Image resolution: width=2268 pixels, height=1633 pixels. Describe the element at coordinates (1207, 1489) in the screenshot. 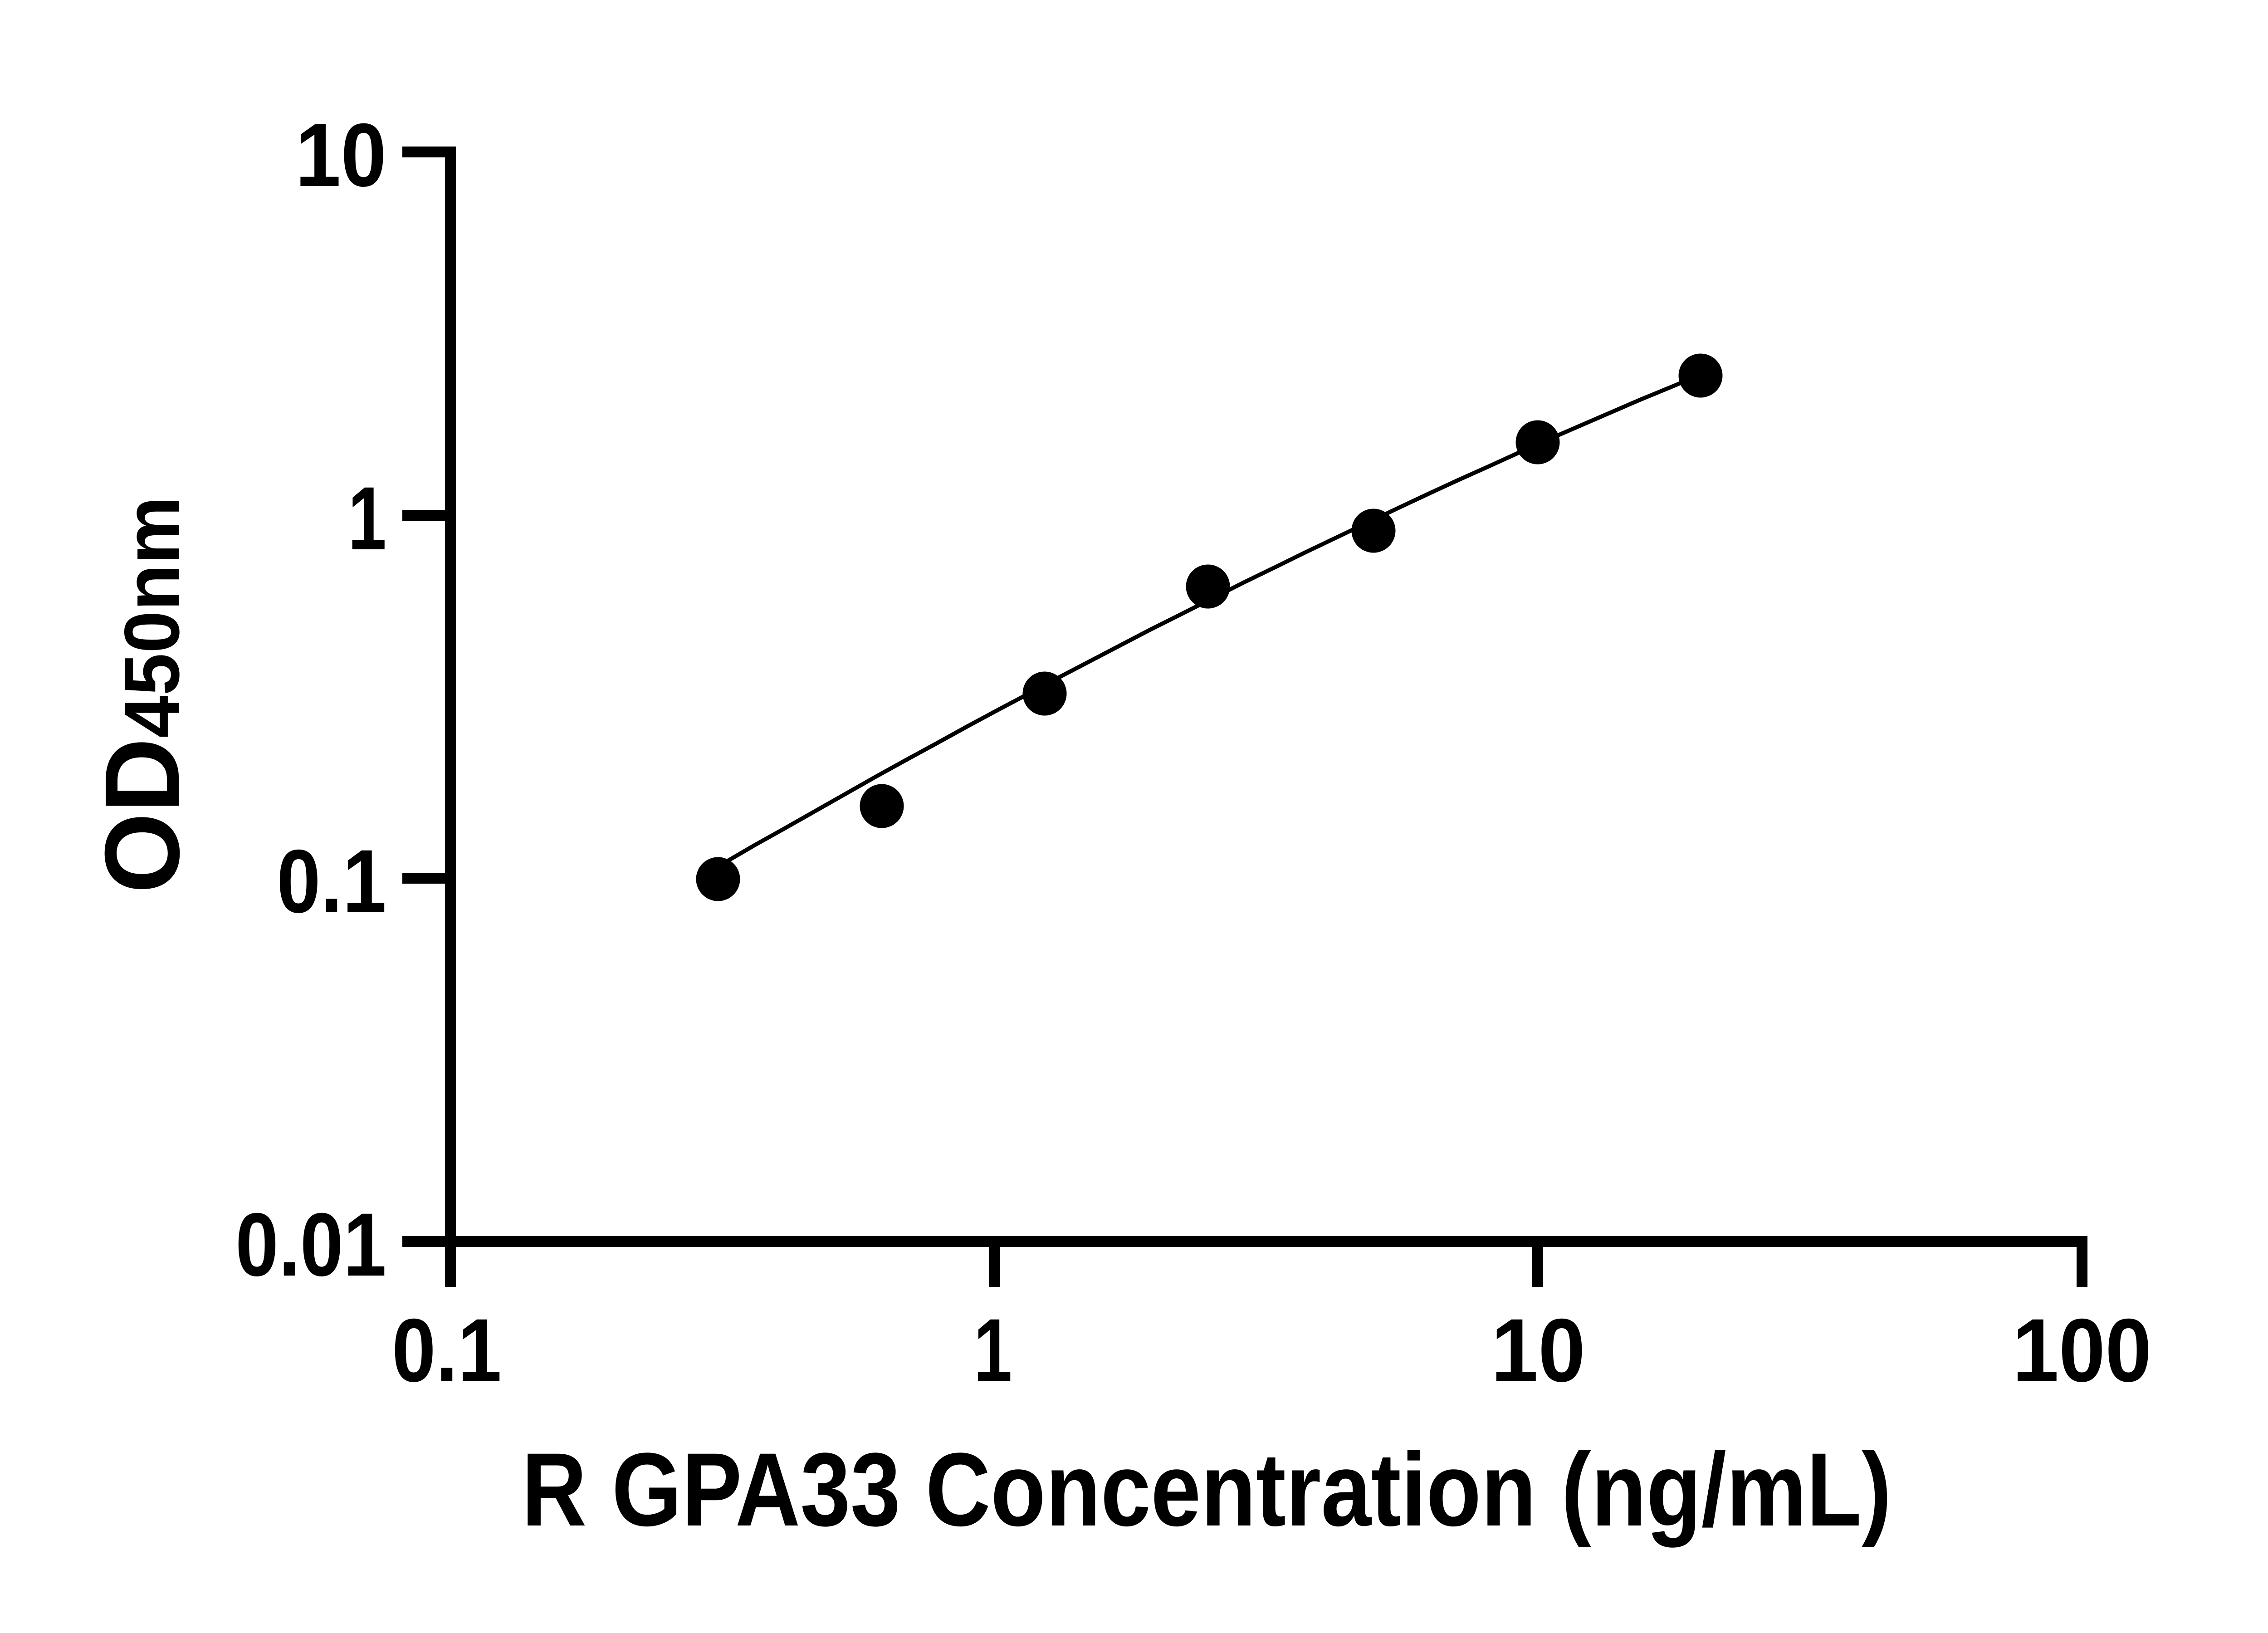

I see `svg-text: R GPA33 Concentration (ng/mL)` at that location.